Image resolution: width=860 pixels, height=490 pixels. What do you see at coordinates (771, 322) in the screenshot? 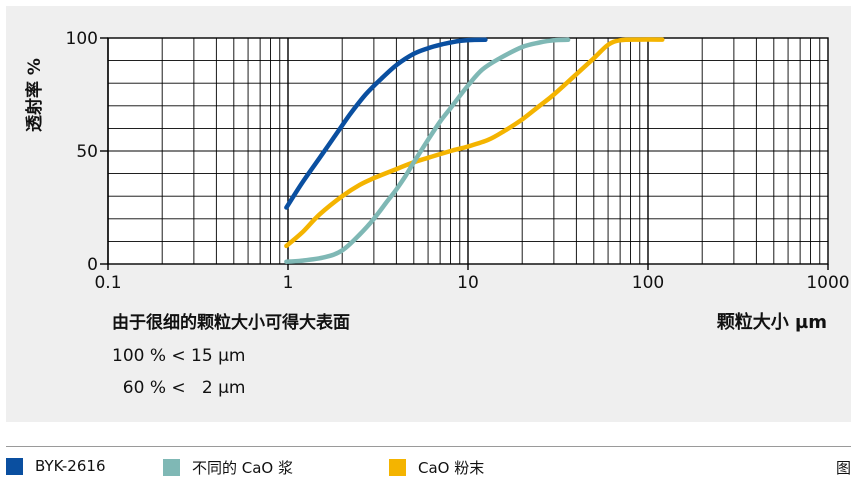
I see `x-axis-label: 颗粒大小 µm` at bounding box center [771, 322].